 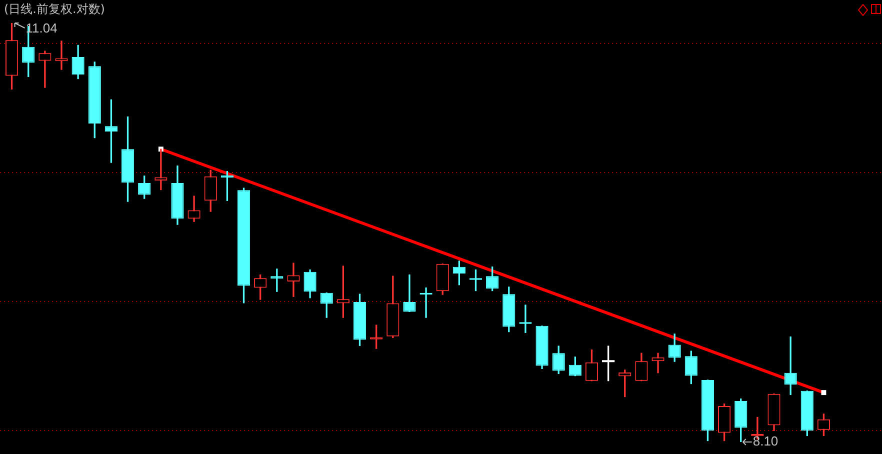 I want to click on chart-title: (日线.前复权.对数), so click(x=54, y=9).